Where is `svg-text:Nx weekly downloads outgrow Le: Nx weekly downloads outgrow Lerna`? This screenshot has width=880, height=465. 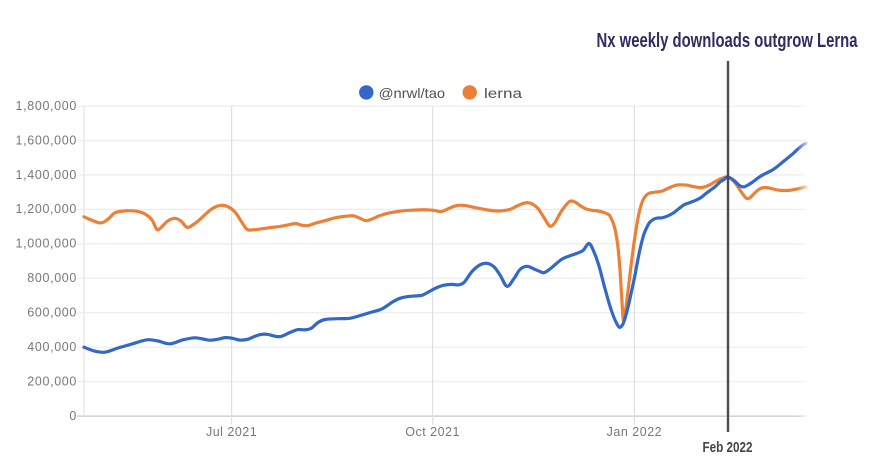 svg-text:Nx weekly downloads outgrow Le: Nx weekly downloads outgrow Lerna is located at coordinates (728, 41).